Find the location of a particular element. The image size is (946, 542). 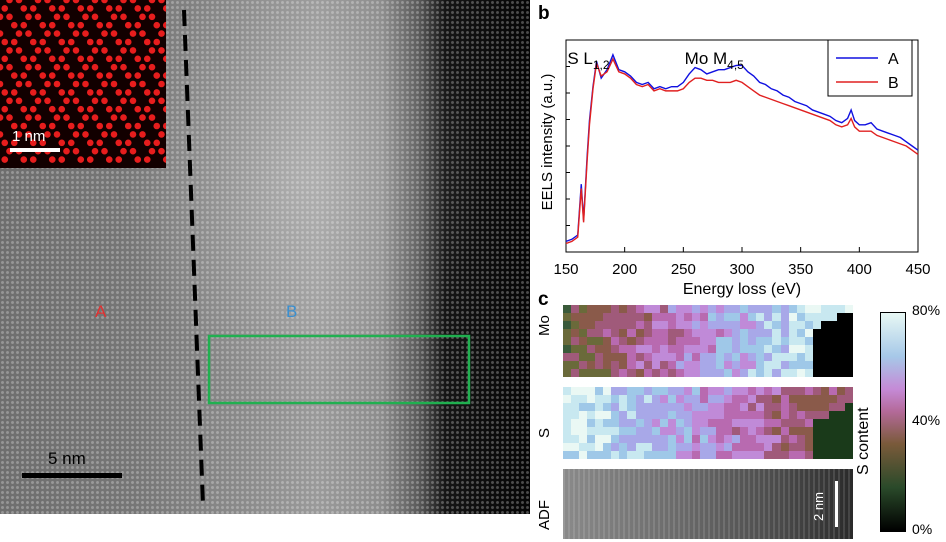

roi-box is located at coordinates (339, 369).